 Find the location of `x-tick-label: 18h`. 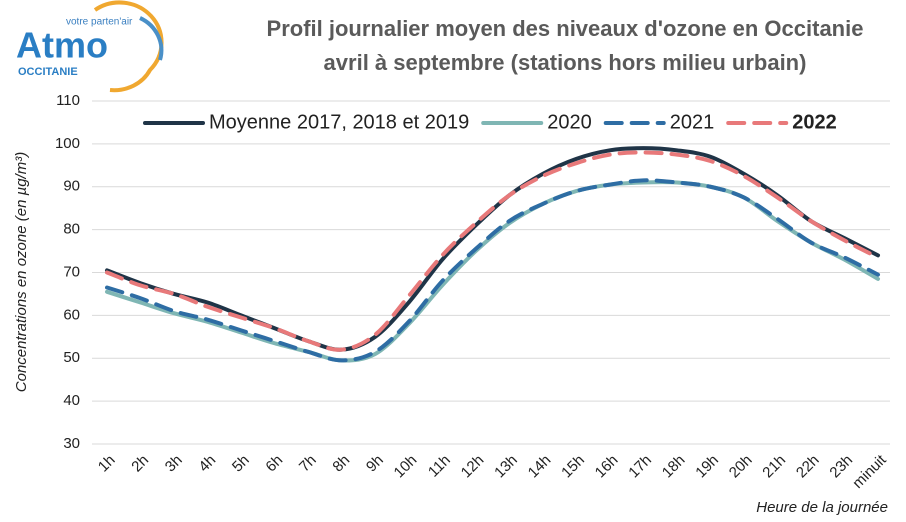

x-tick-label: 18h is located at coordinates (674, 467).